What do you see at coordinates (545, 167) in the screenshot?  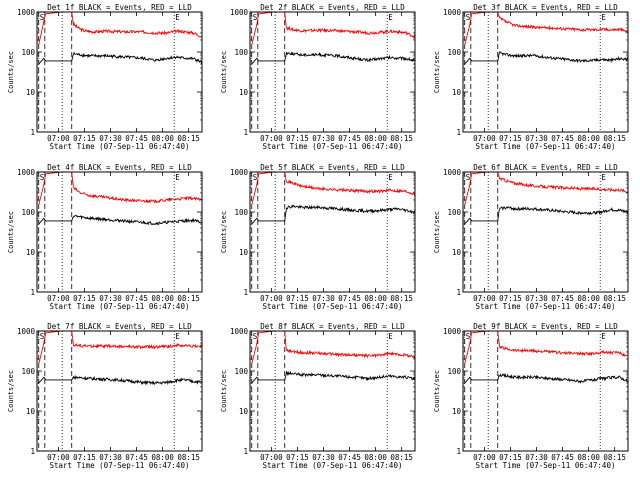 I see `panel-title: Det 6f BLACK = Events, RED = LLD` at bounding box center [545, 167].